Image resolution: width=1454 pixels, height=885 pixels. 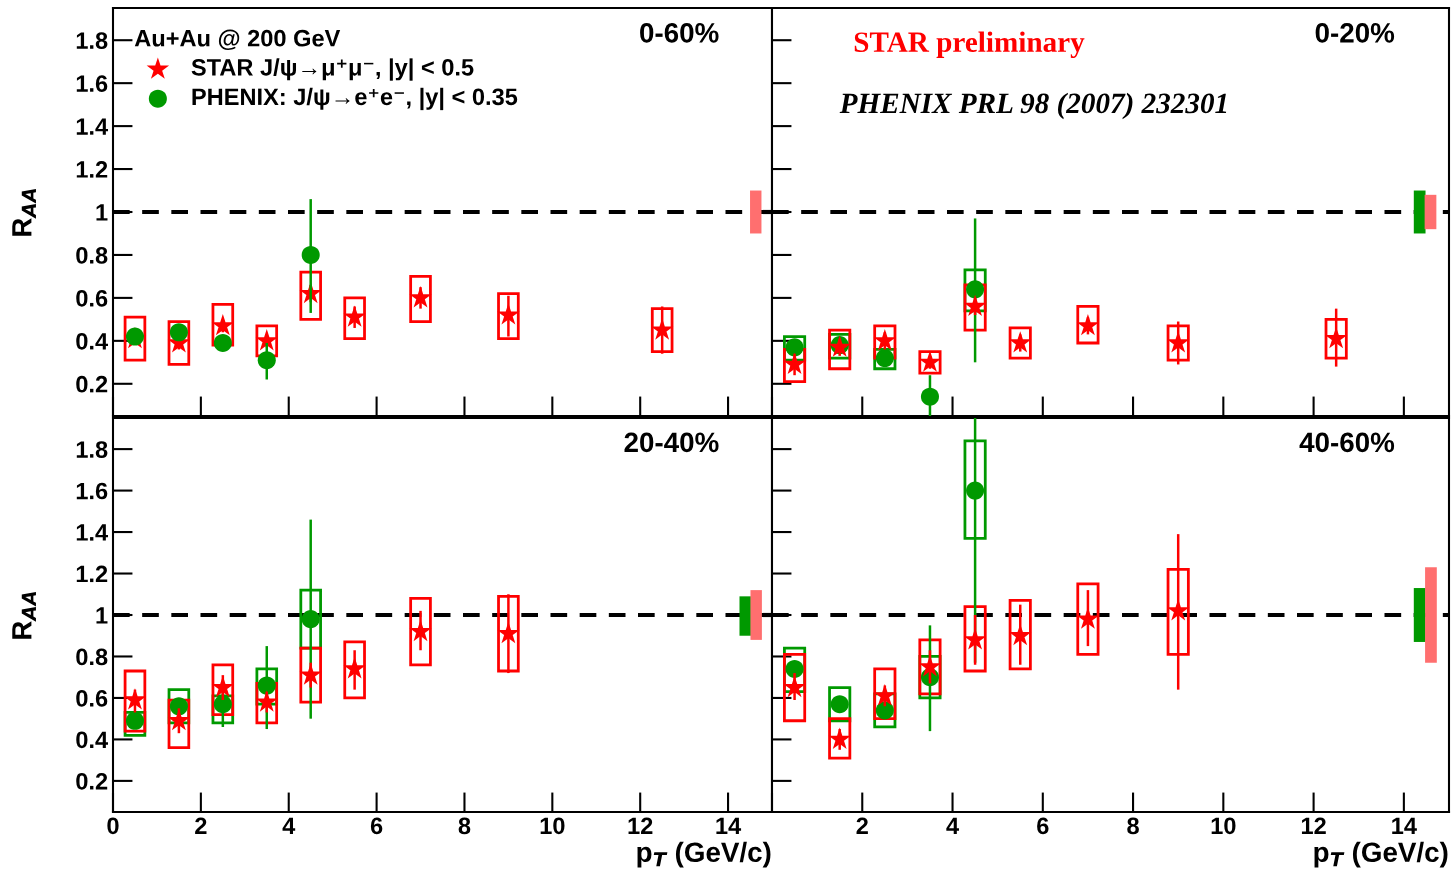 What do you see at coordinates (671, 442) in the screenshot?
I see `chart-title: 20-40%` at bounding box center [671, 442].